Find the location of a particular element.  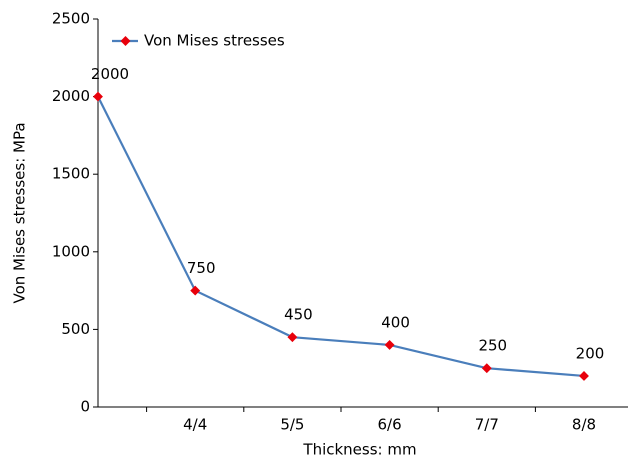

data-label: 400 is located at coordinates (395, 322).